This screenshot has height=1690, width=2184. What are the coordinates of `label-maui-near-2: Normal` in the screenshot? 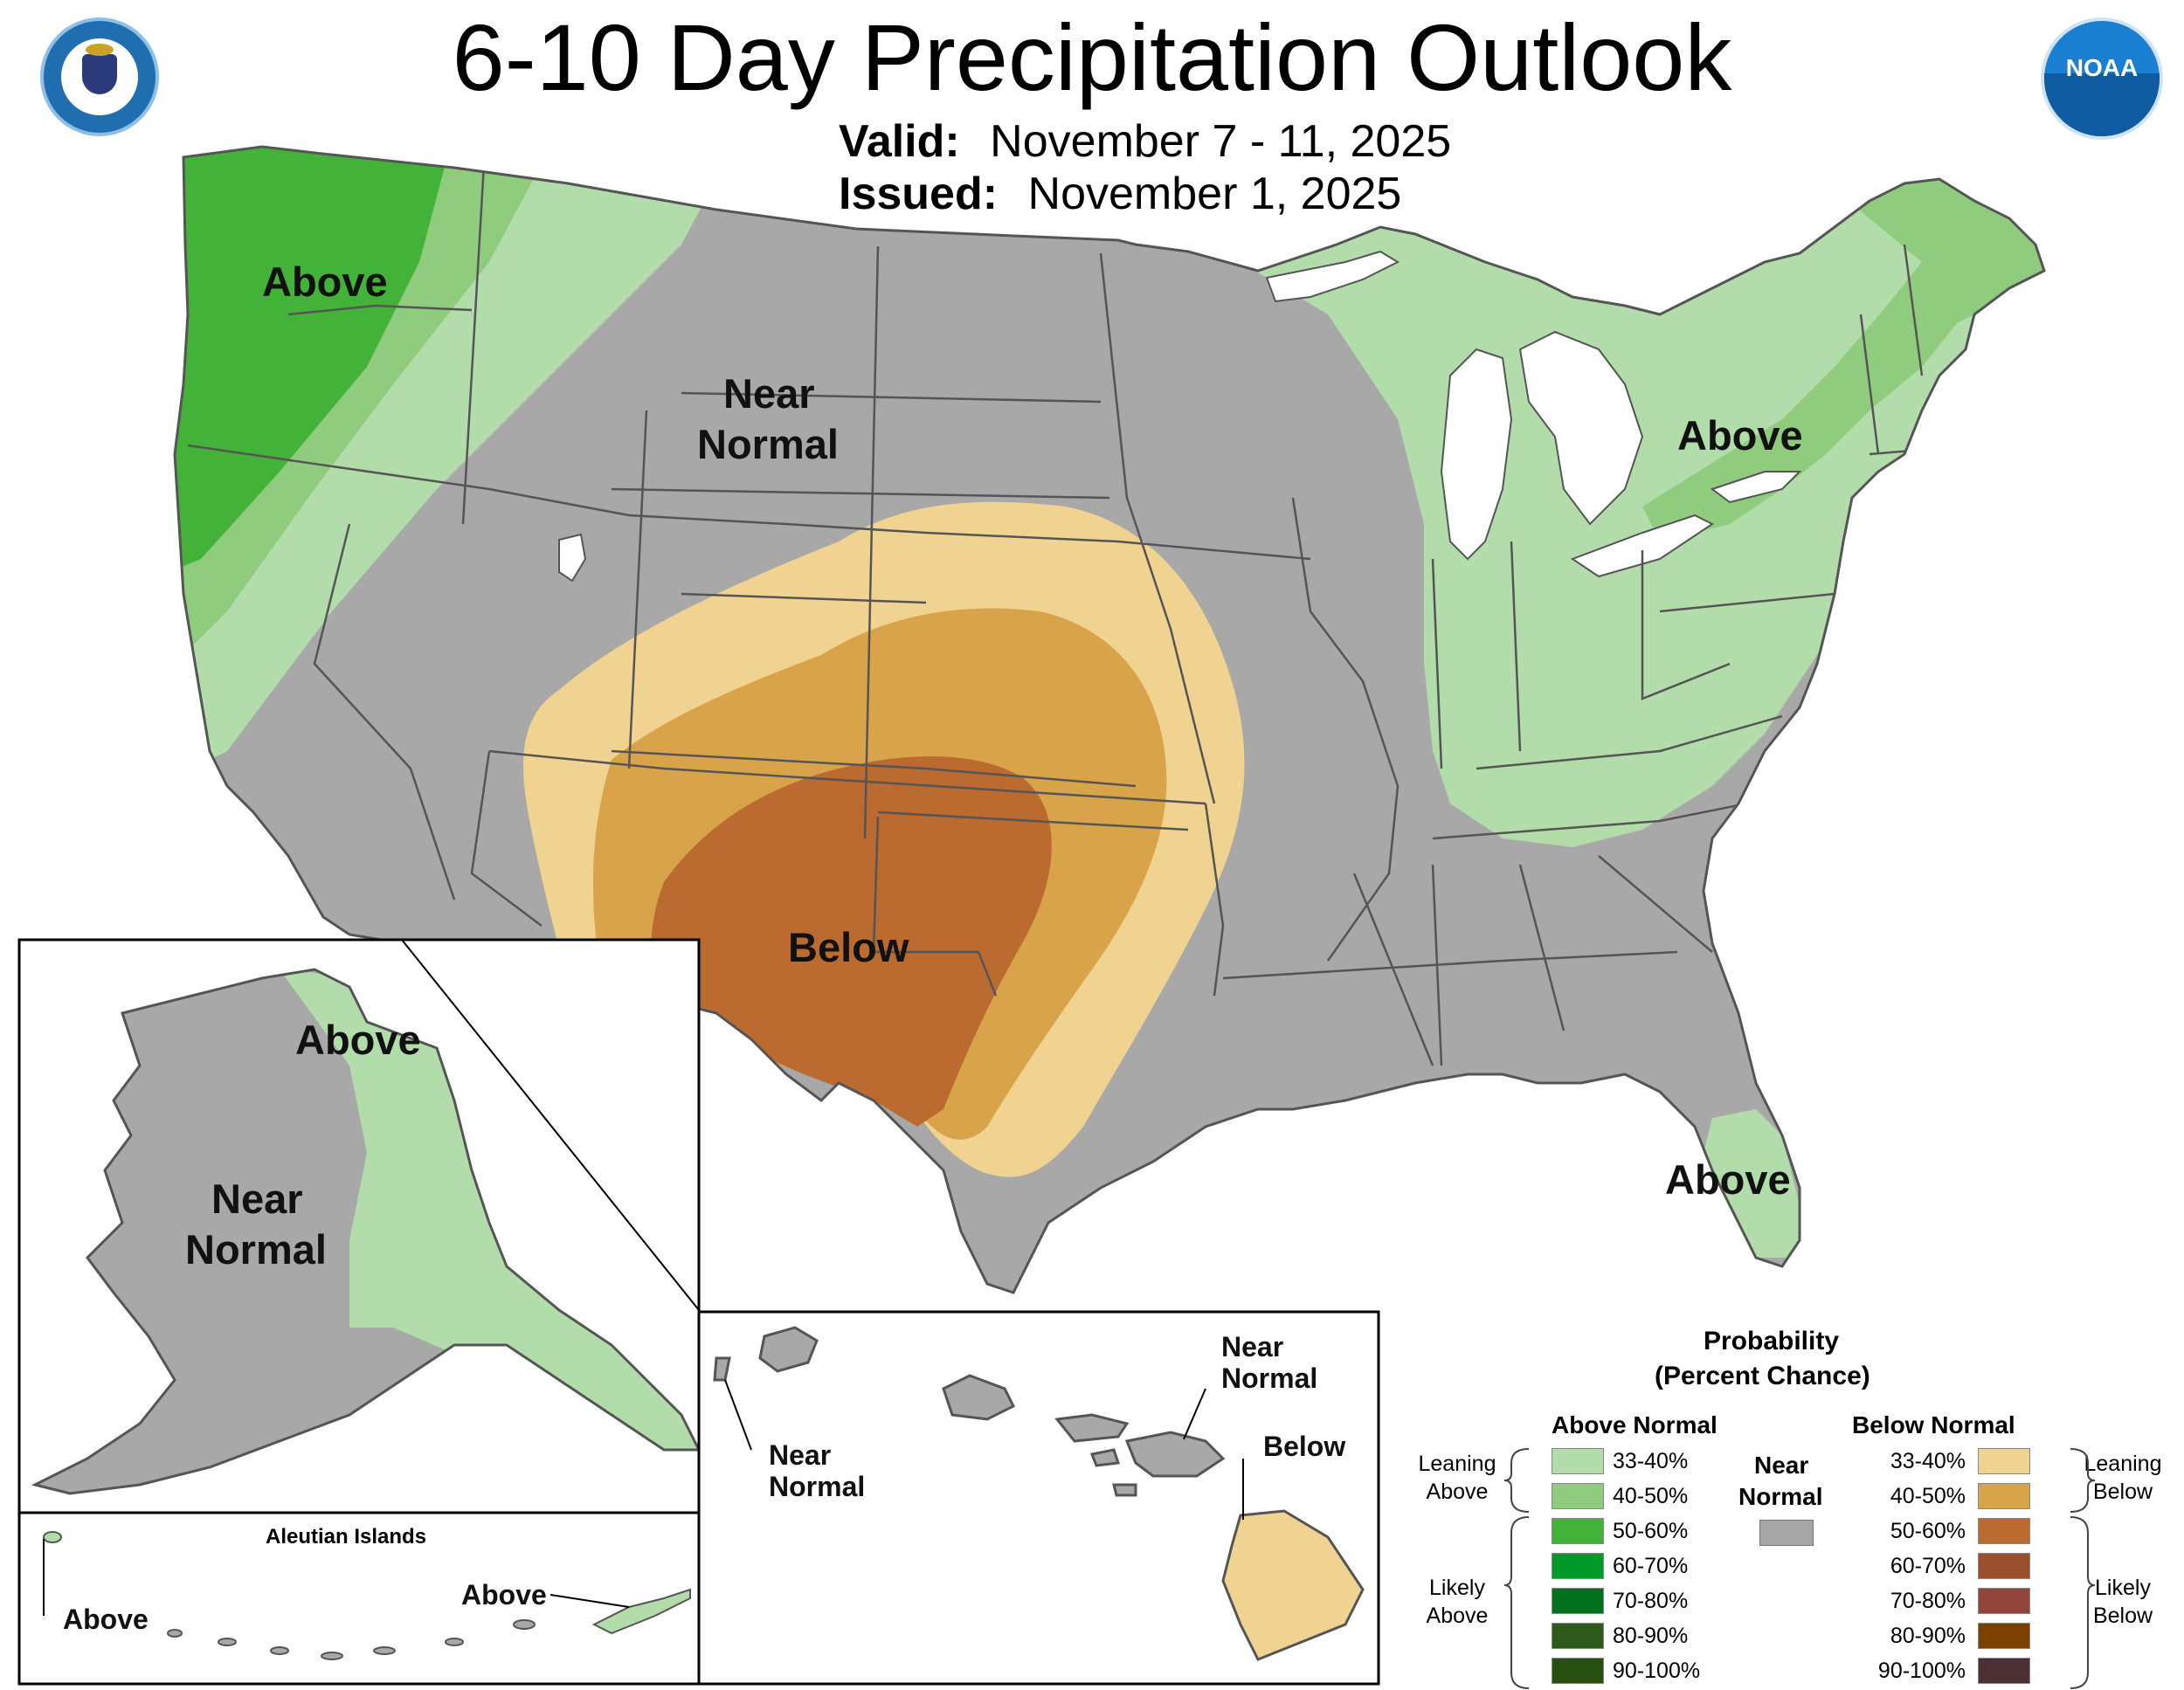 It's located at (1269, 1378).